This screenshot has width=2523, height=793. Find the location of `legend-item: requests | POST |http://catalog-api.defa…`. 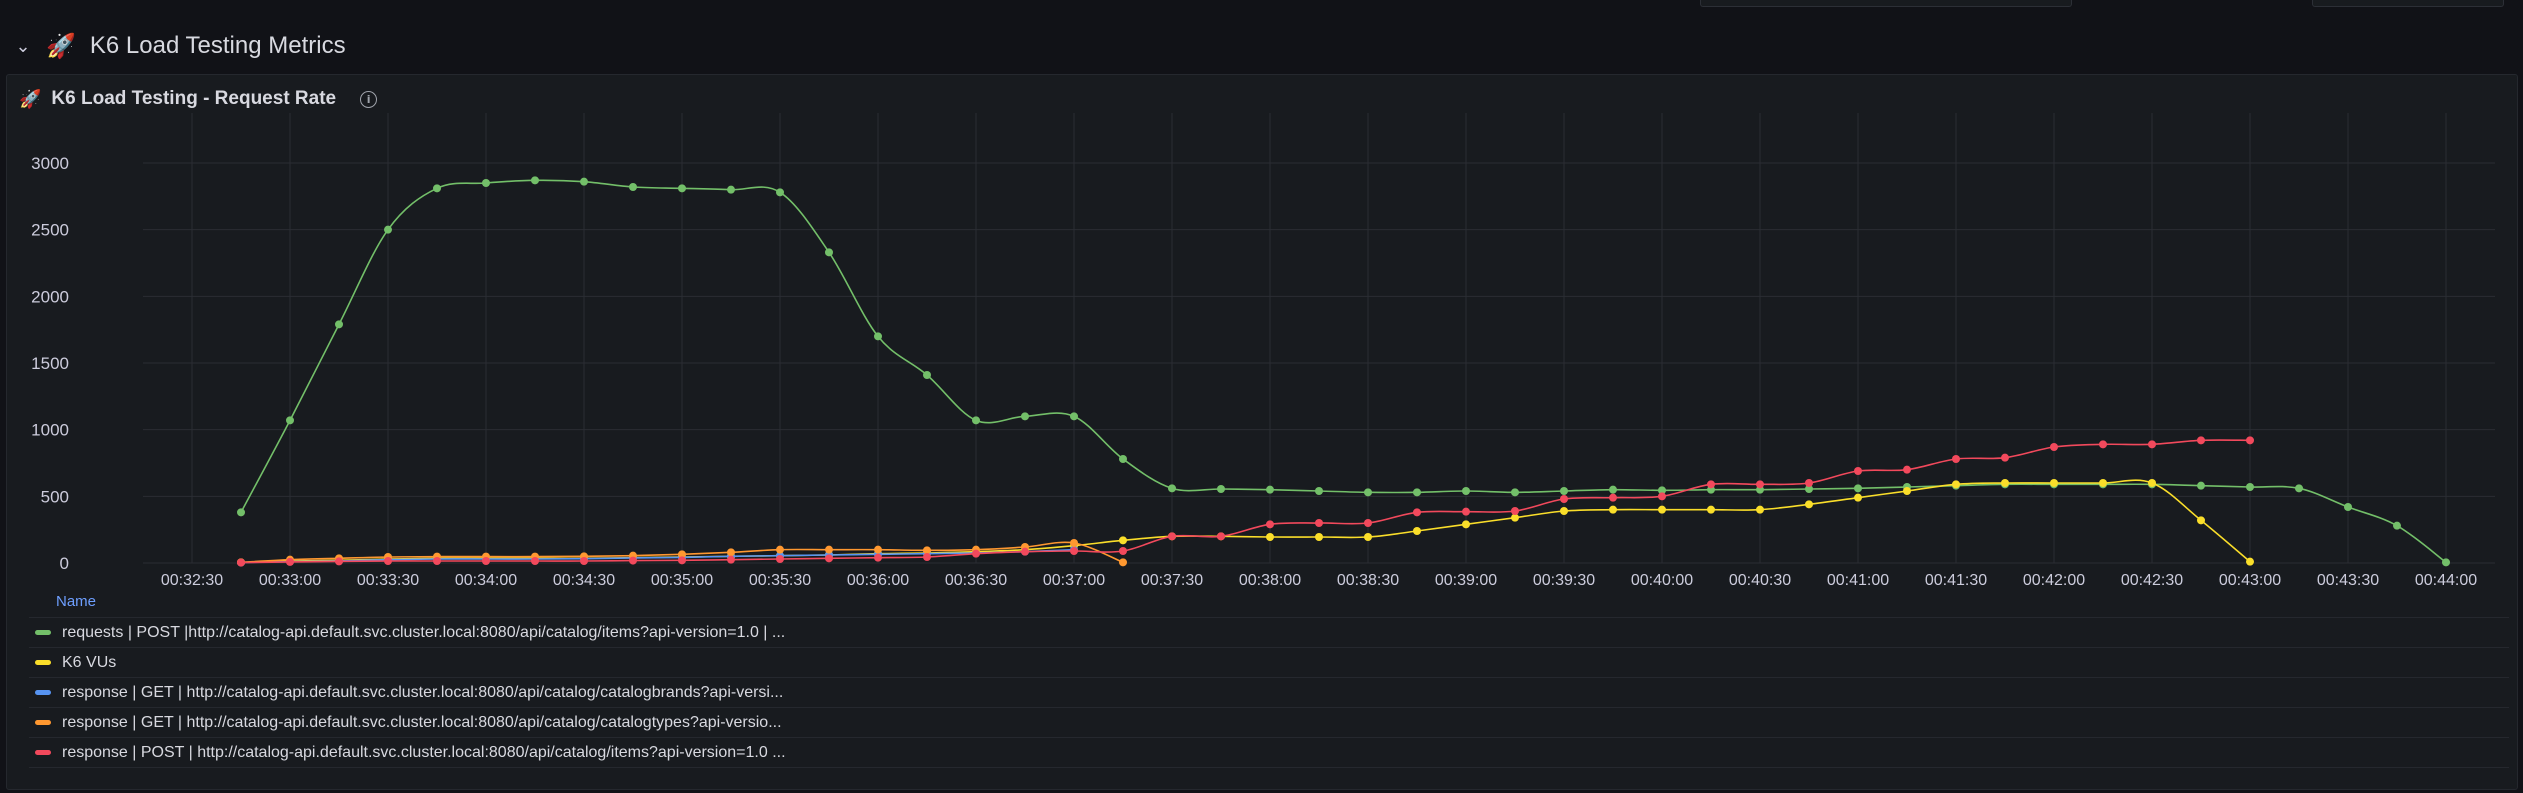

legend-item: requests | POST |http://catalog-api.defa… is located at coordinates (1269, 633).